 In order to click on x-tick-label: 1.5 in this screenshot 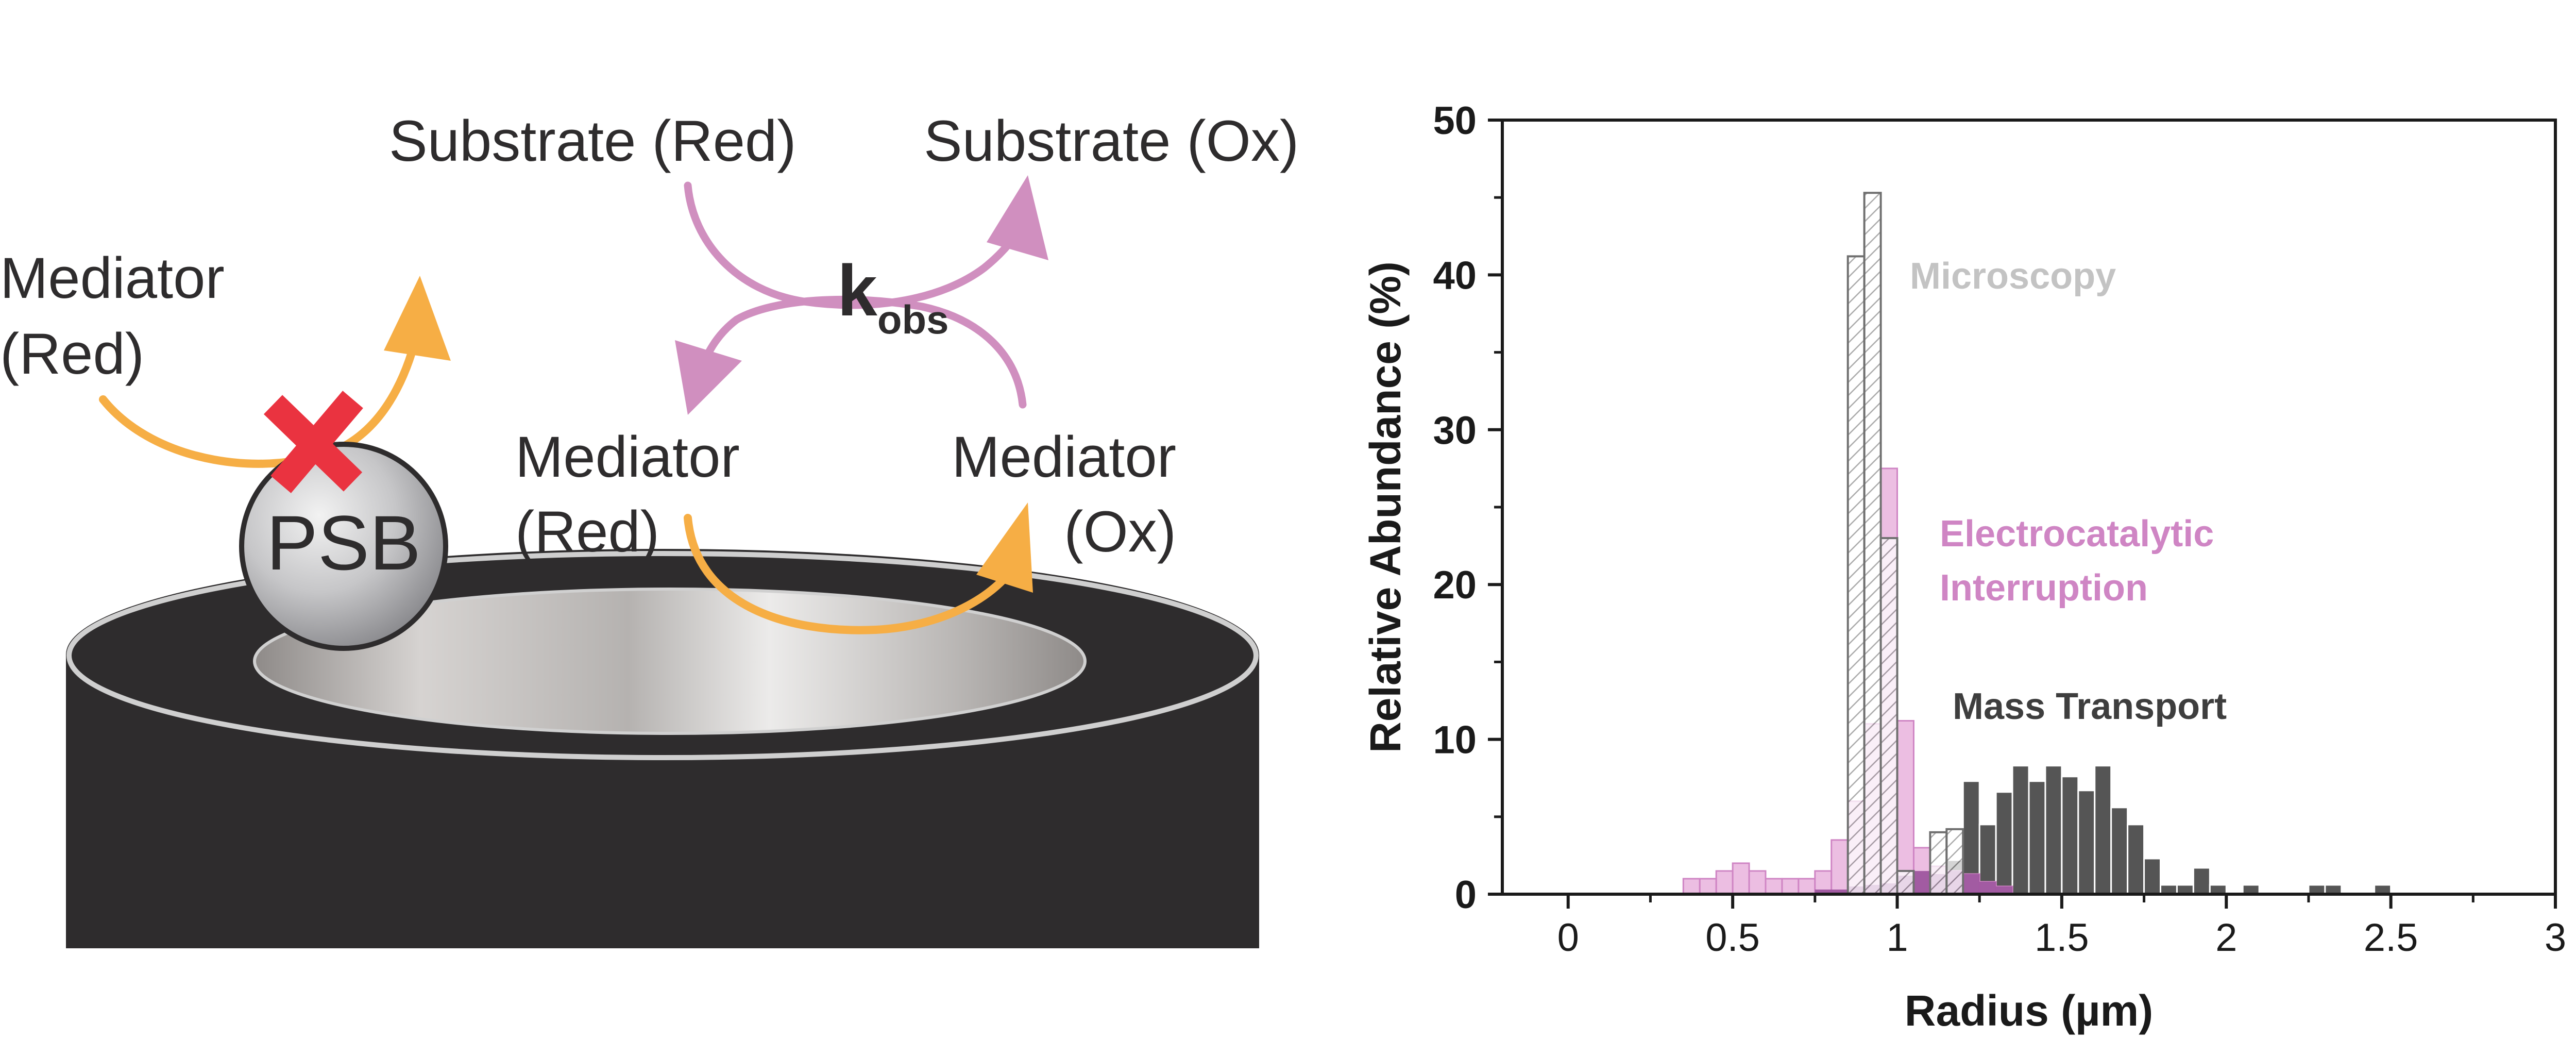, I will do `click(2062, 938)`.